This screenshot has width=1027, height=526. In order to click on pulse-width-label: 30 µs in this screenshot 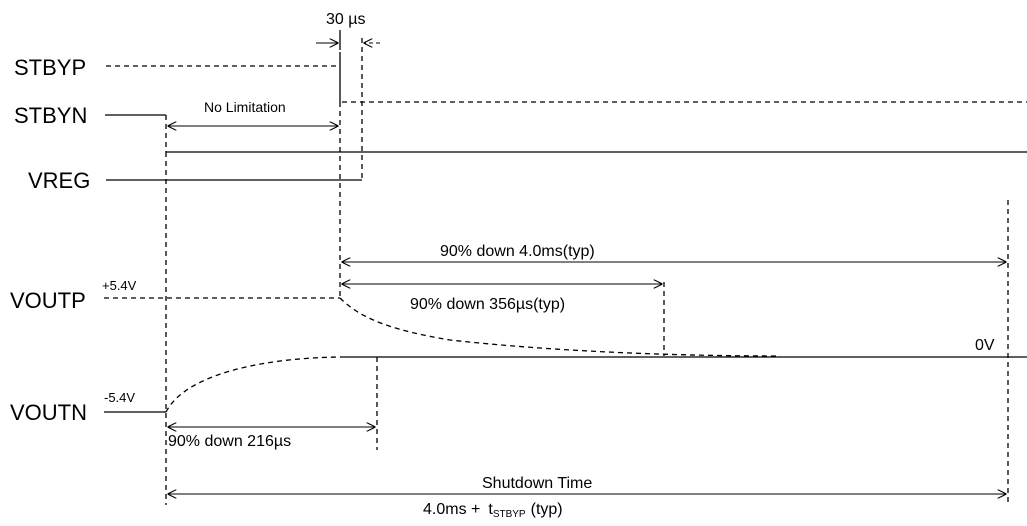, I will do `click(345, 19)`.